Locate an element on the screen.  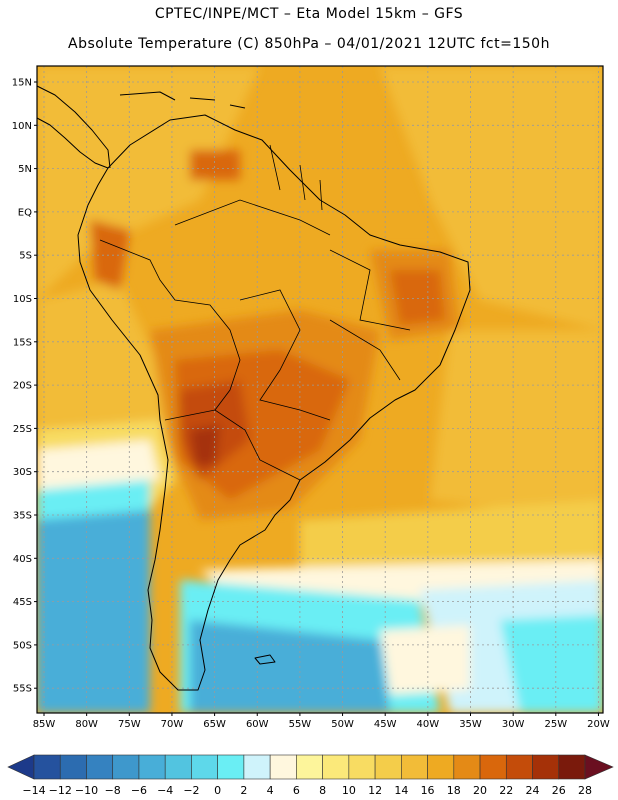
lat-label: 35S is located at coordinates (22, 516).